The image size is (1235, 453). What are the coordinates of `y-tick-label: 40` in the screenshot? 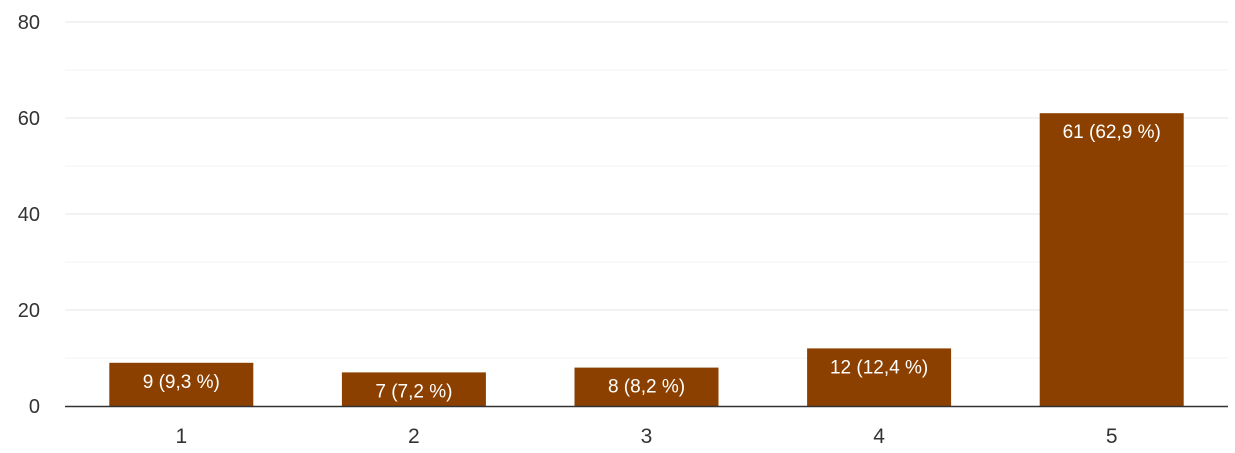 It's located at (29, 215).